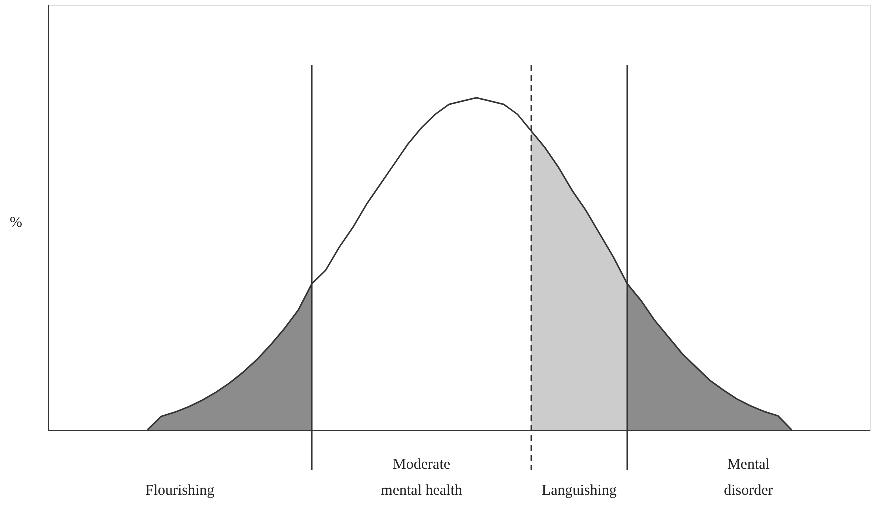  I want to click on text: Moderate mental health, so click(422, 478).